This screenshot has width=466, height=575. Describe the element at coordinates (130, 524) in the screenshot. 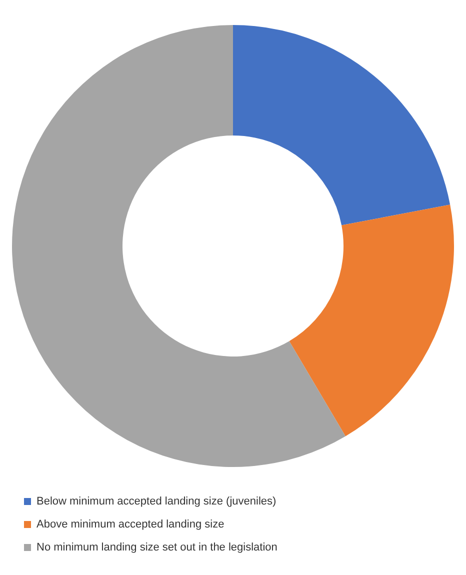

I see `legend-label: Above minimum accepted landing size` at that location.